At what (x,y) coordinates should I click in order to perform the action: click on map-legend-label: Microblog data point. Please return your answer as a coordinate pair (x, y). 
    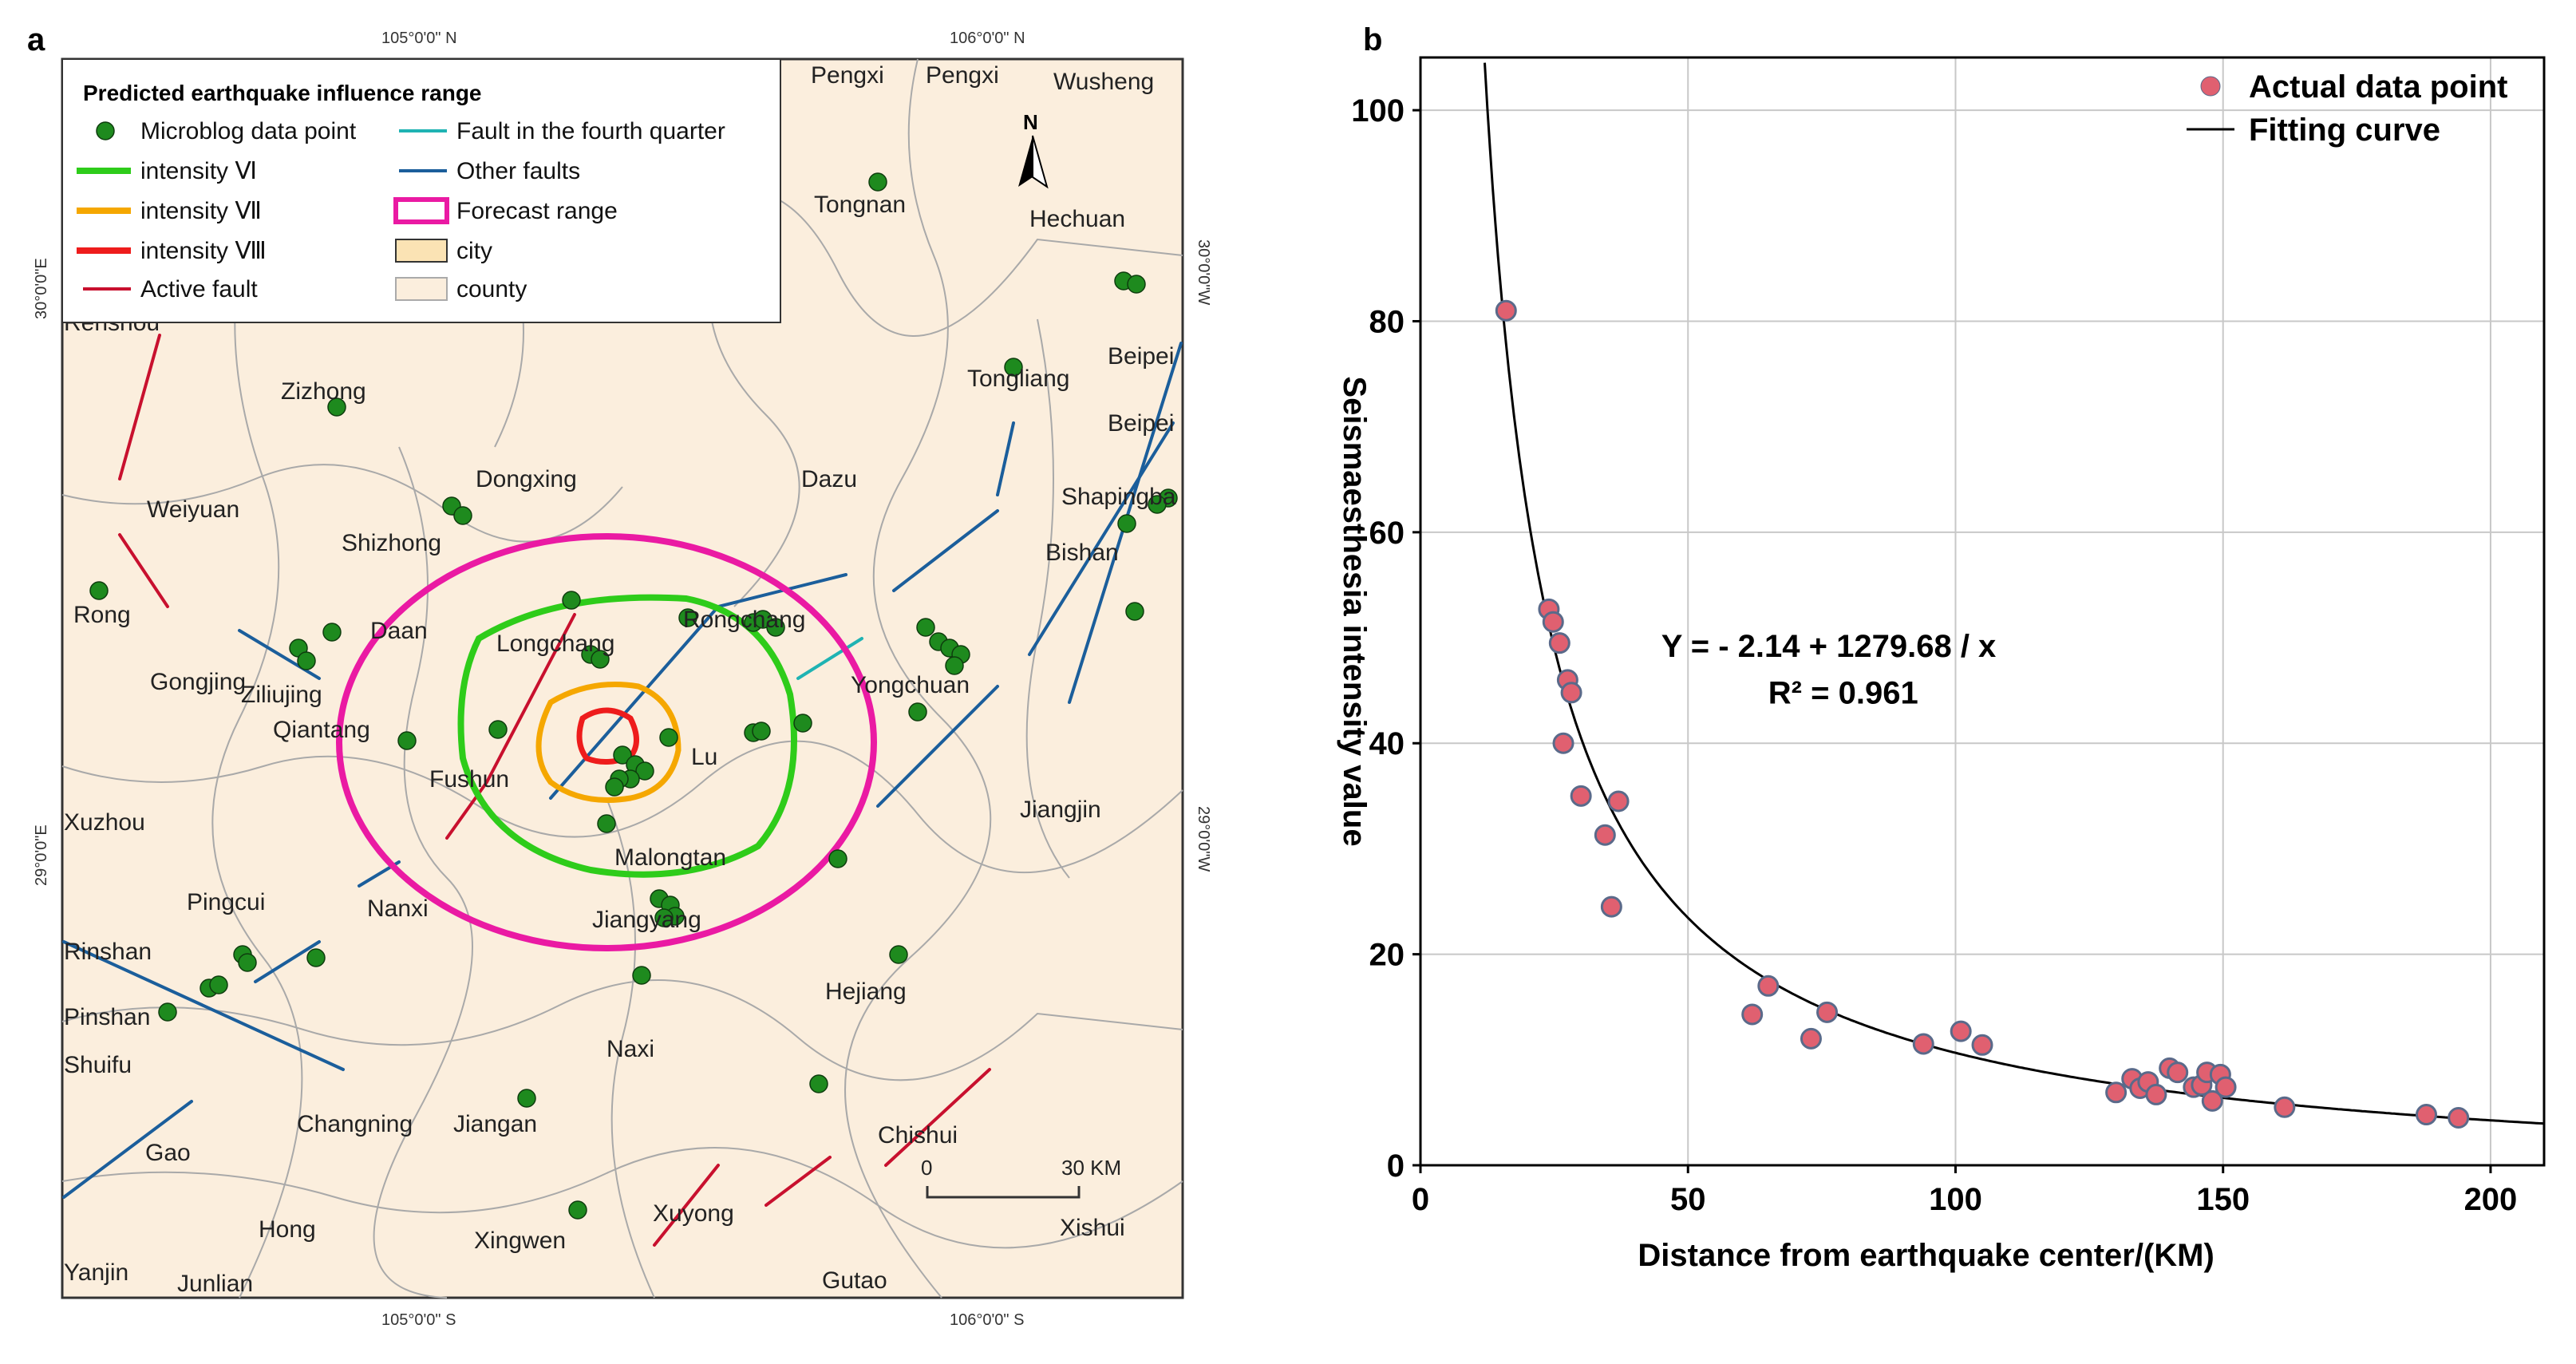
    Looking at the image, I should click on (248, 131).